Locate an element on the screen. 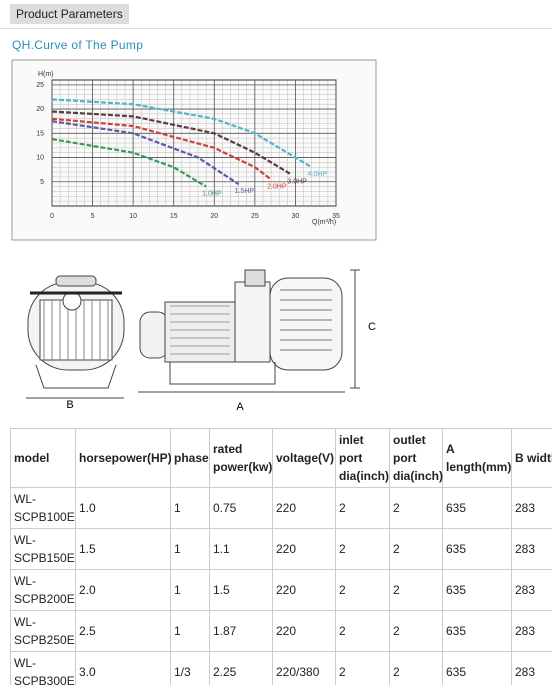 The image size is (552, 685). cell: WL-SCPB200E is located at coordinates (43, 590).